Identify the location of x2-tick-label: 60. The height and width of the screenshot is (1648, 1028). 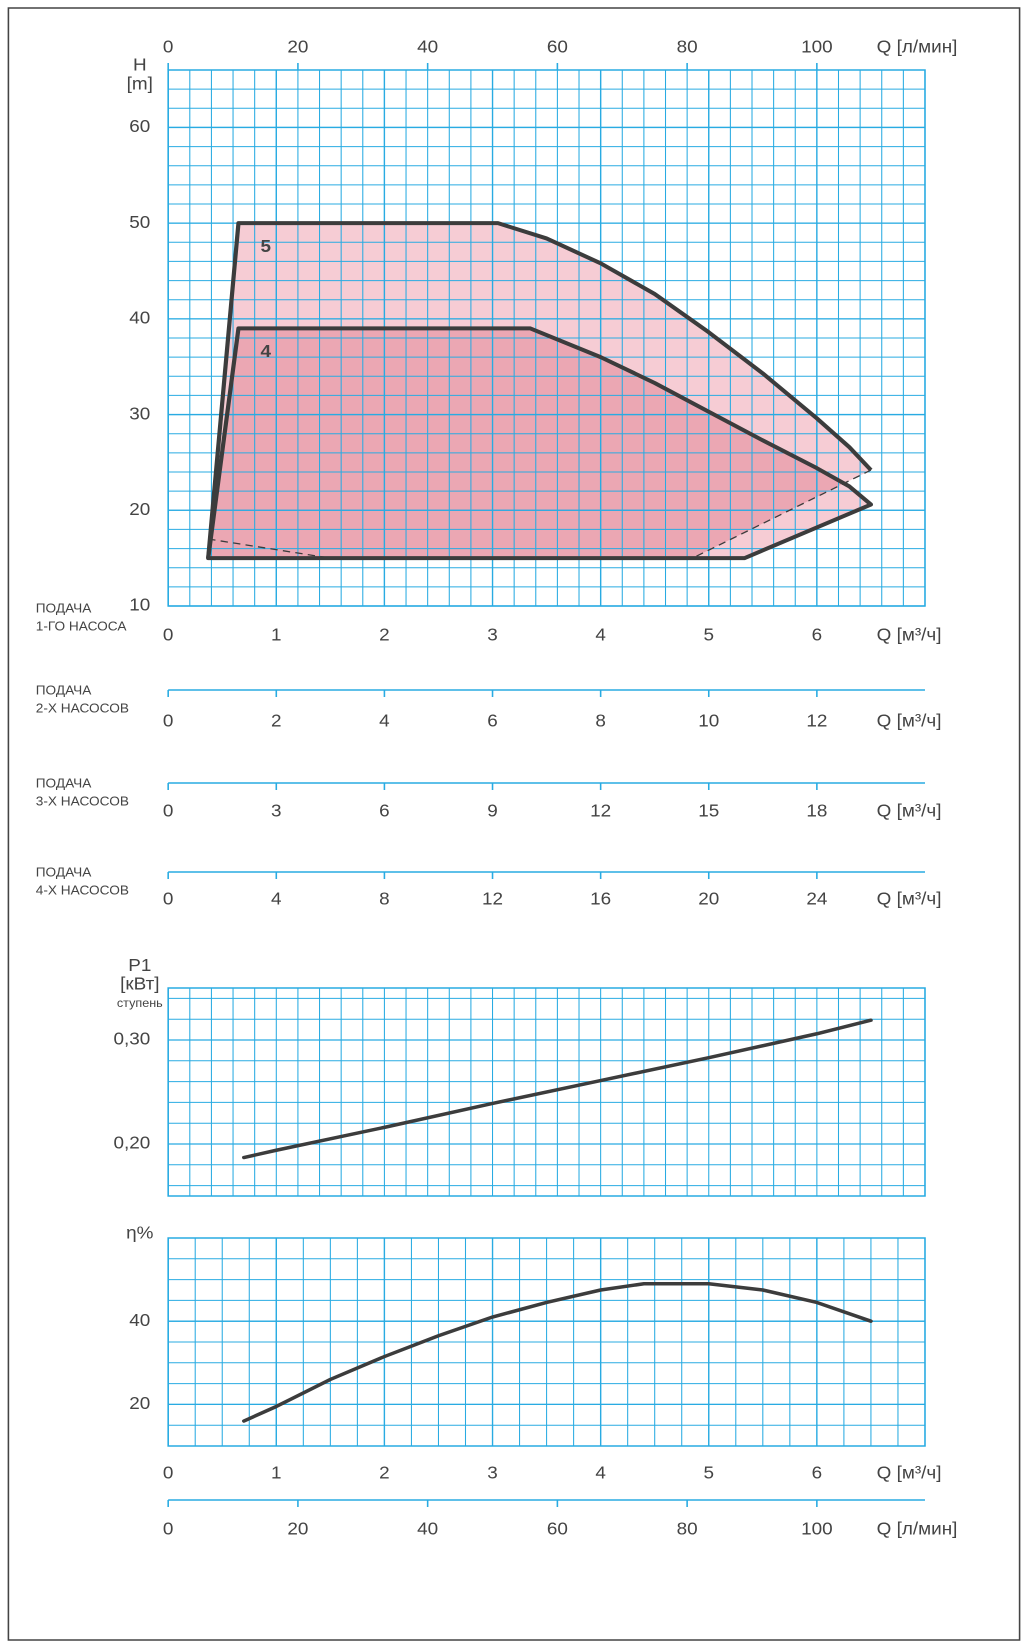
(557, 46).